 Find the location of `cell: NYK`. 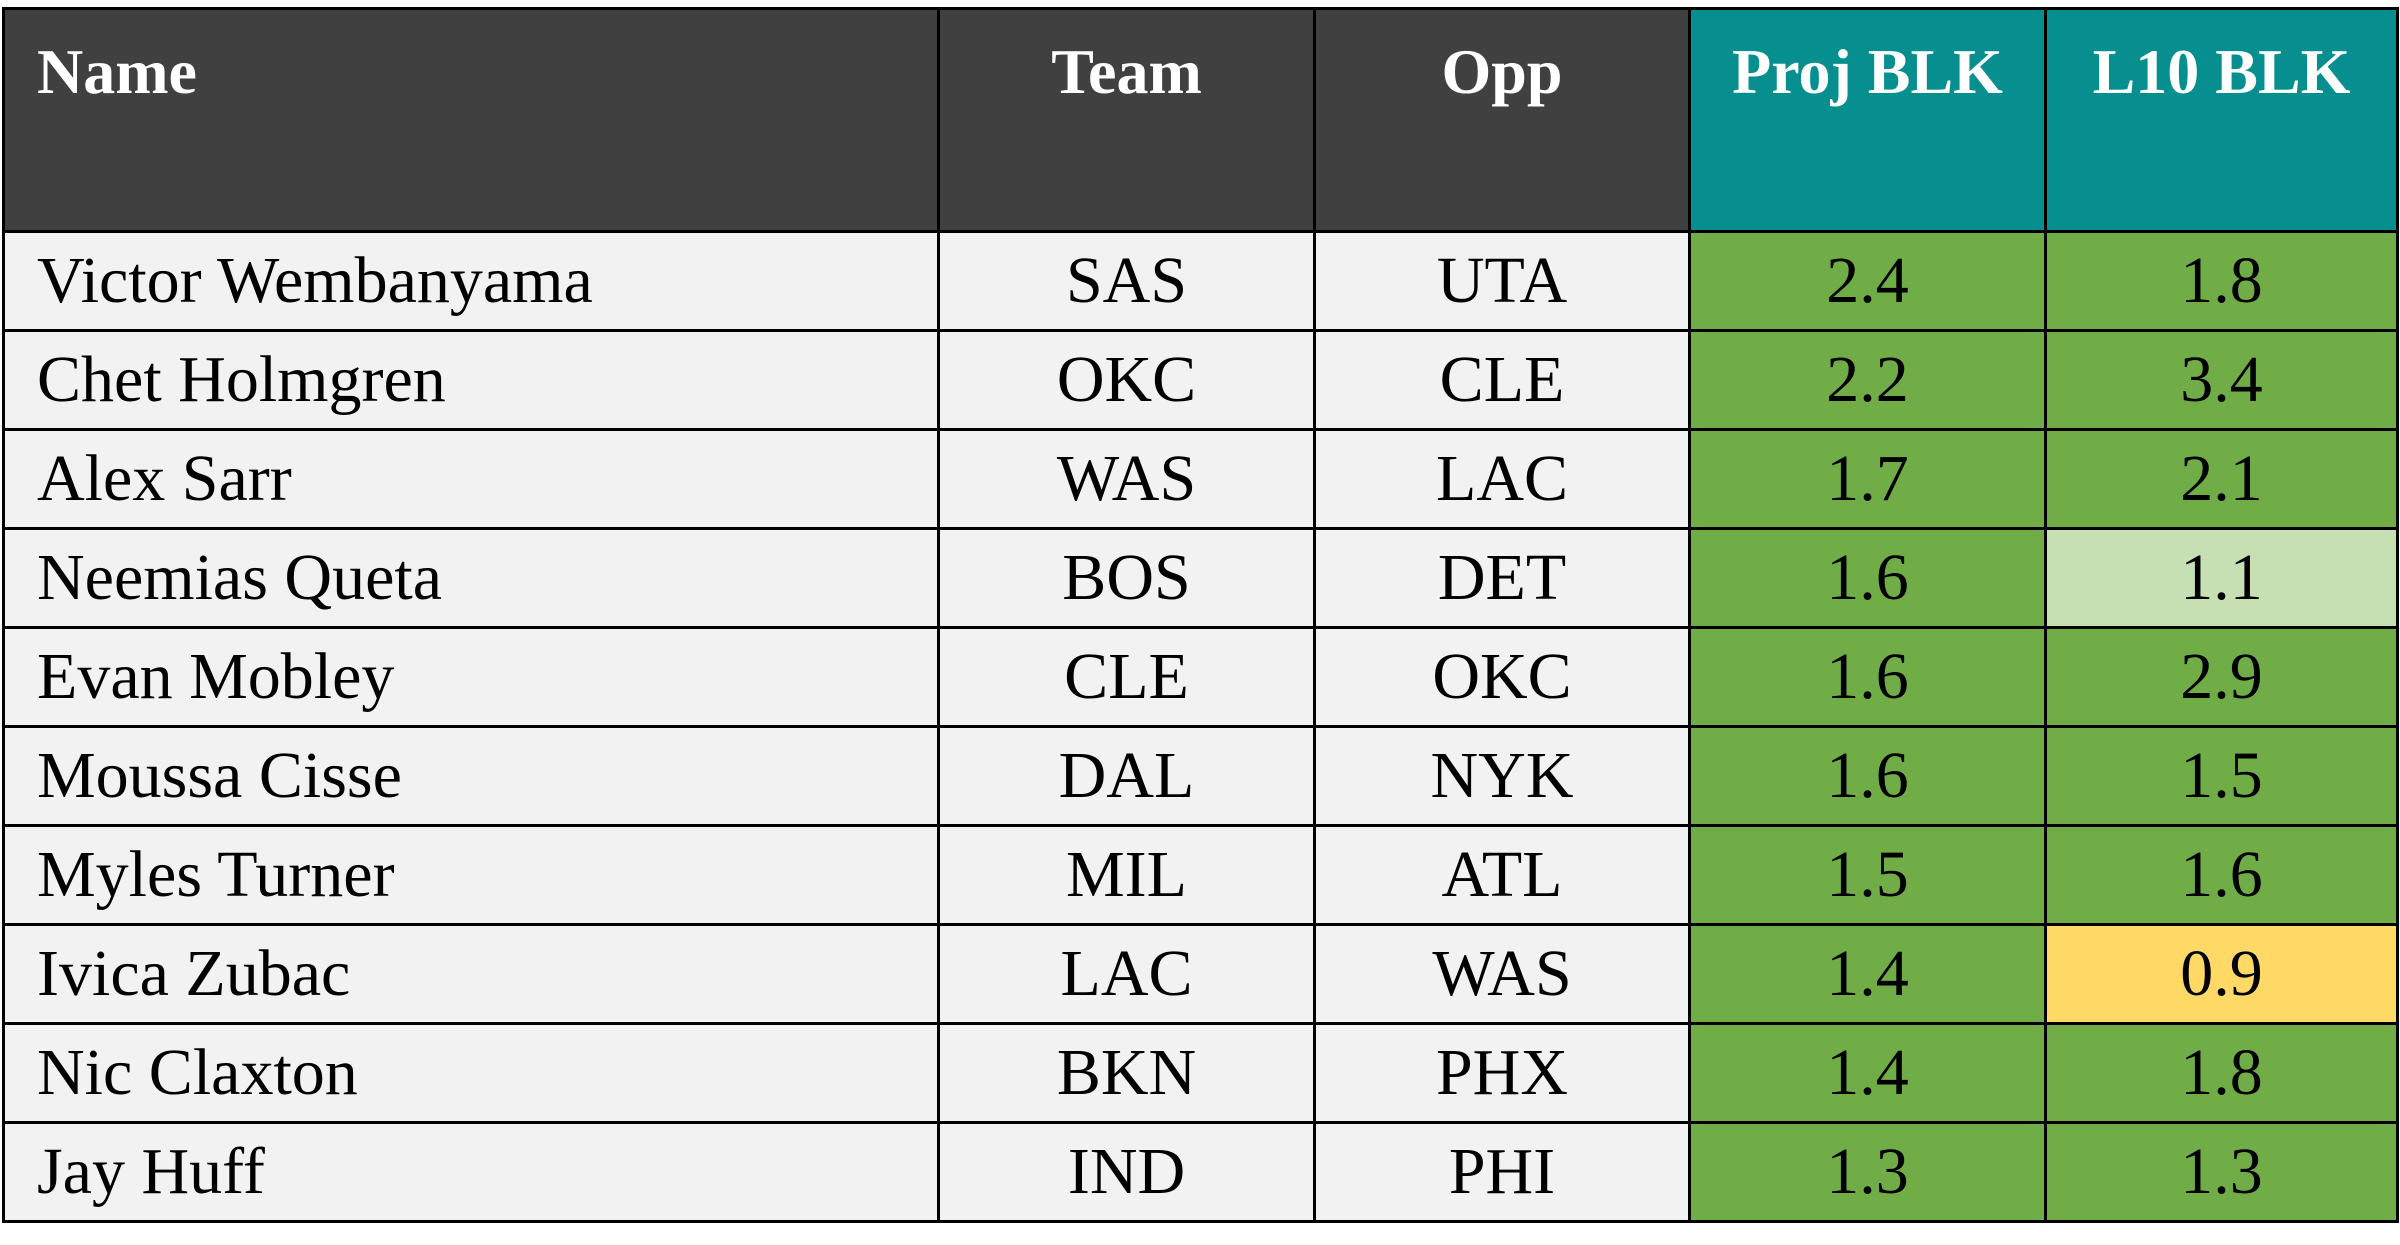

cell: NYK is located at coordinates (1502, 776).